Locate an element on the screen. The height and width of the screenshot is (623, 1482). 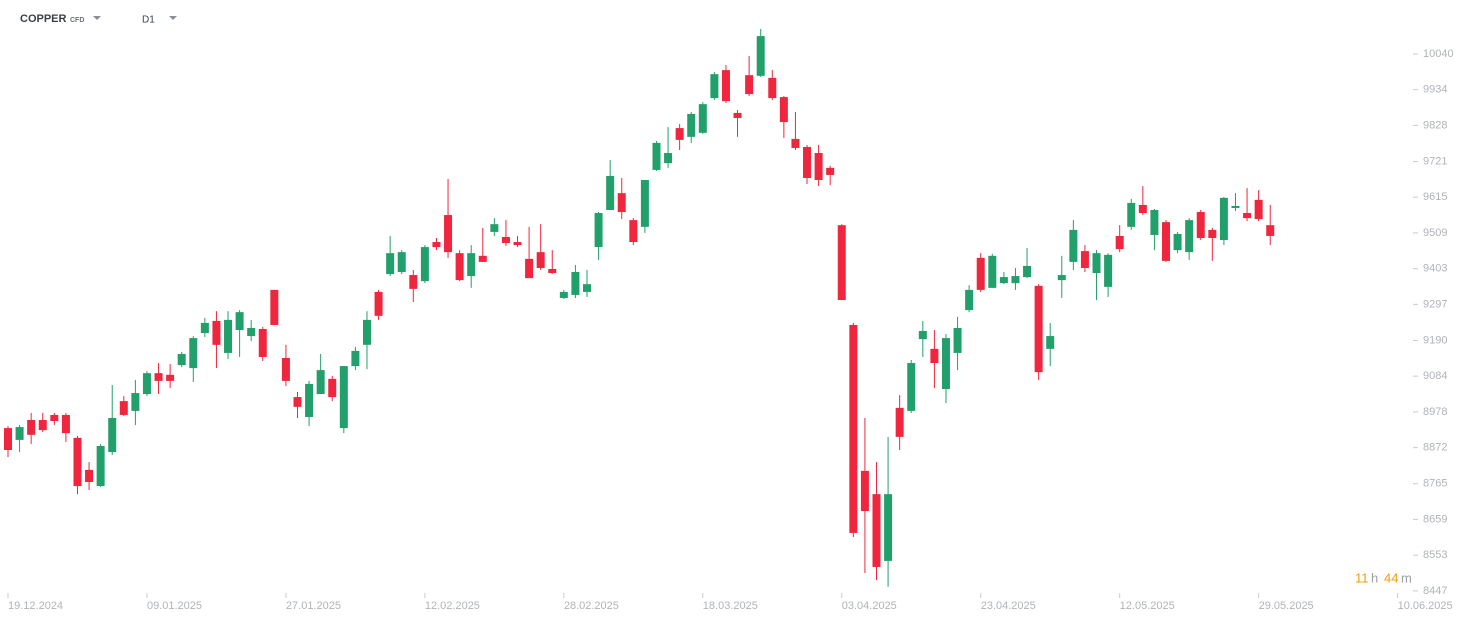
y-tick-label: 9721 is located at coordinates (1435, 161).